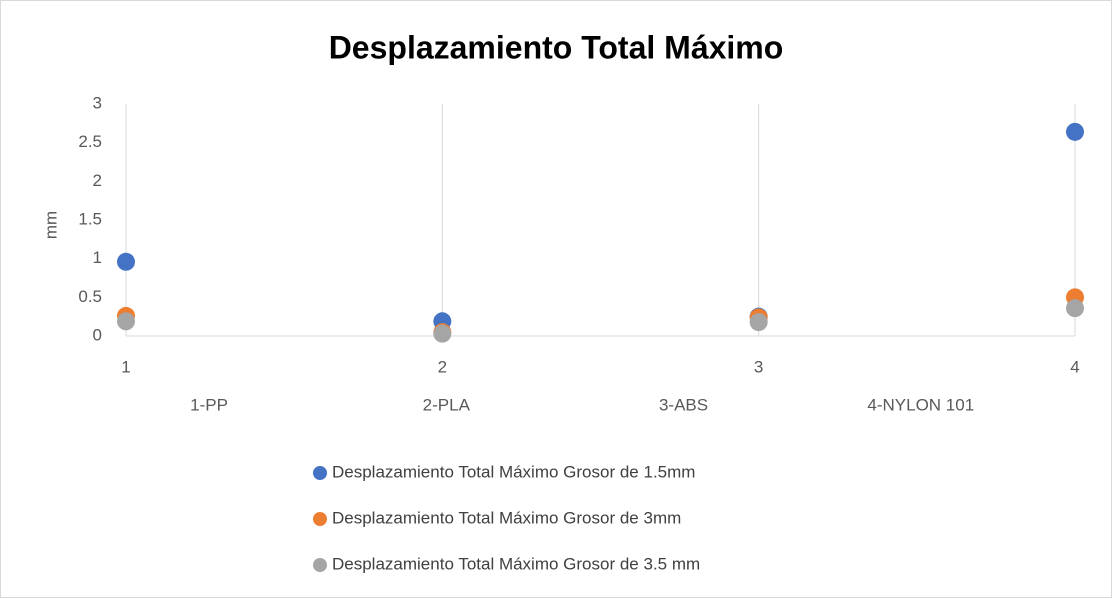  What do you see at coordinates (97, 257) in the screenshot?
I see `y-tick-label: 1` at bounding box center [97, 257].